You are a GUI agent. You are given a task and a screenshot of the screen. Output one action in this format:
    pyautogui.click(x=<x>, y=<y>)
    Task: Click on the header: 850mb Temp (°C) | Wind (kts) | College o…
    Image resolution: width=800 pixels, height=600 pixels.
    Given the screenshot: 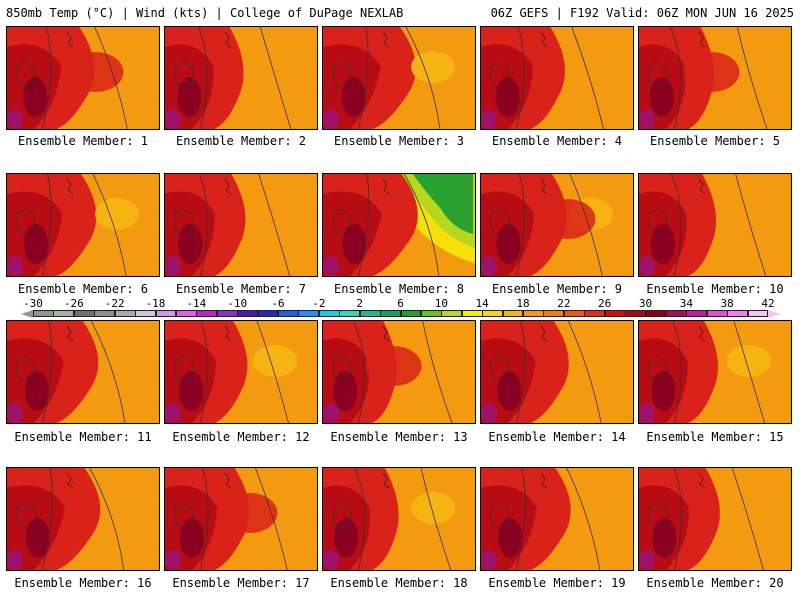 What is the action you would take?
    pyautogui.click(x=400, y=11)
    